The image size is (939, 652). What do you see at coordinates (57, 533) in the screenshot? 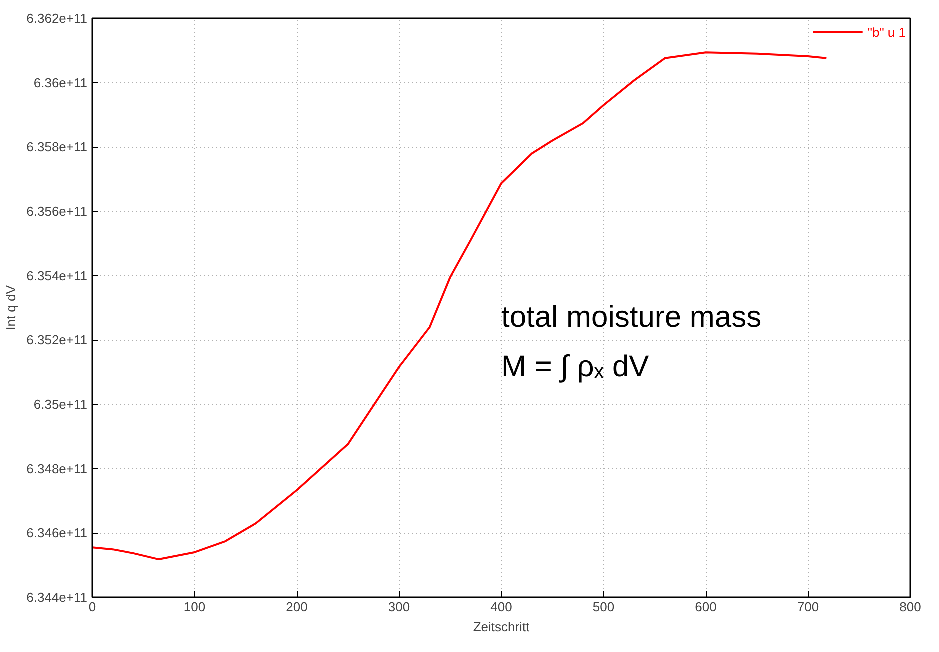
I see `y-tick-label: 6.346e+11` at bounding box center [57, 533].